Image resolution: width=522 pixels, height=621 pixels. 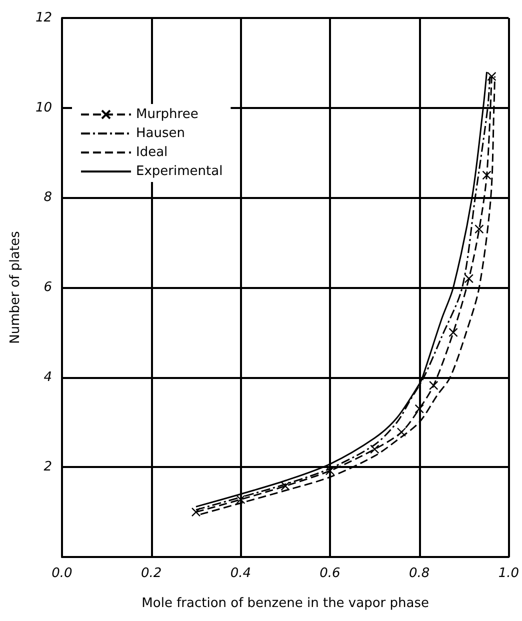 What do you see at coordinates (419, 573) in the screenshot?
I see `x-tick-label: 0.8` at bounding box center [419, 573].